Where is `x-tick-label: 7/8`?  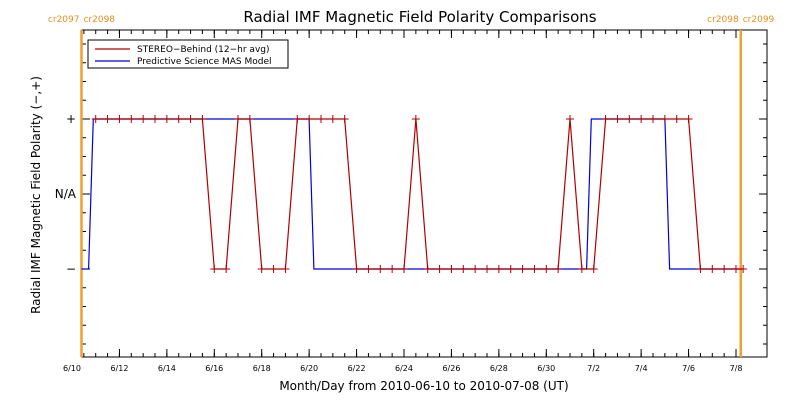 x-tick-label: 7/8 is located at coordinates (736, 368).